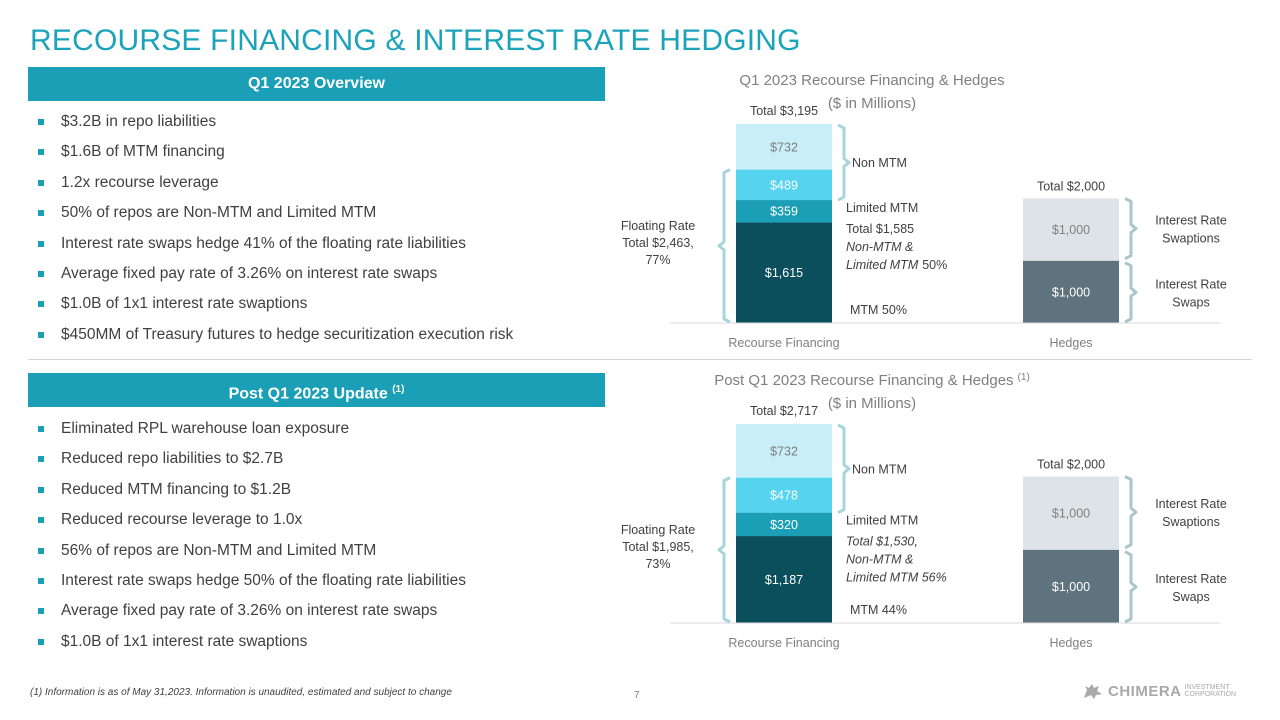  Describe the element at coordinates (882, 542) in the screenshot. I see `combined-non-mtm-annotation-line: Total $1,530,` at that location.